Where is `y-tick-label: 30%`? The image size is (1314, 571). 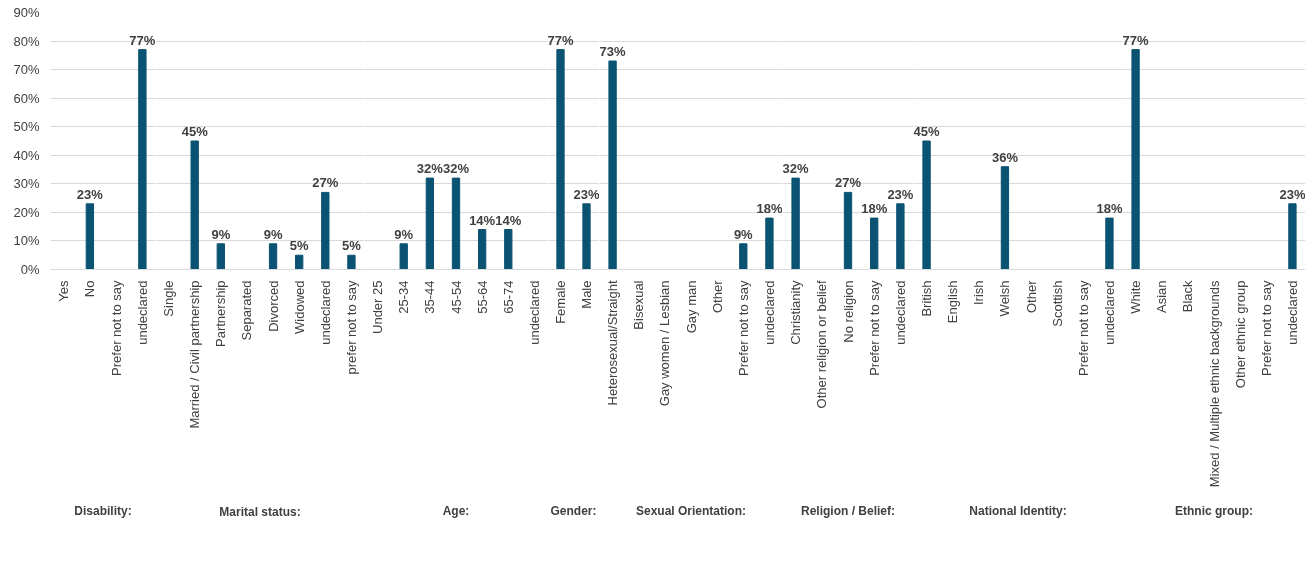
y-tick-label: 30% is located at coordinates (26, 184).